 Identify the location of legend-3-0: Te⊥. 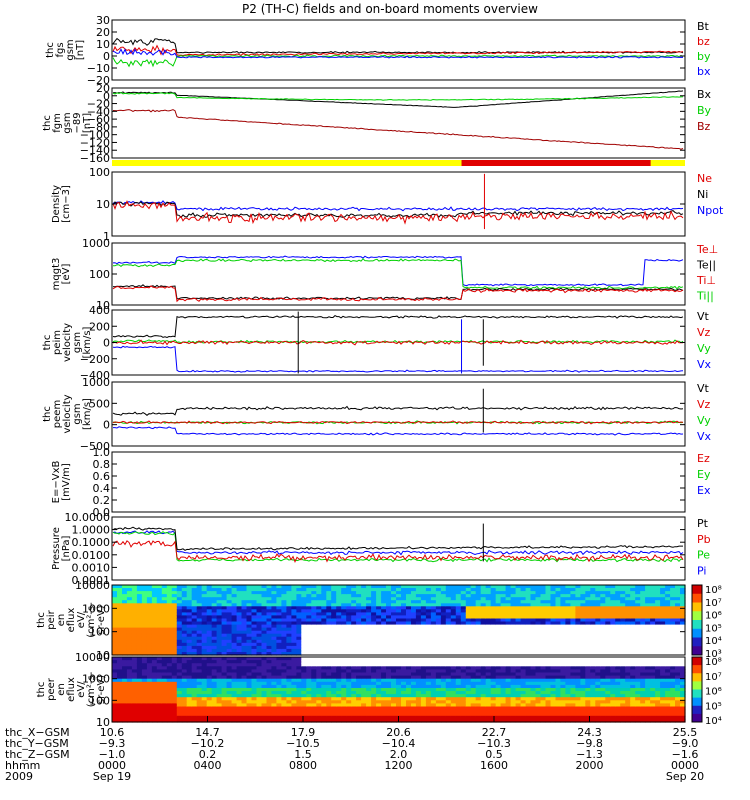
(707, 249).